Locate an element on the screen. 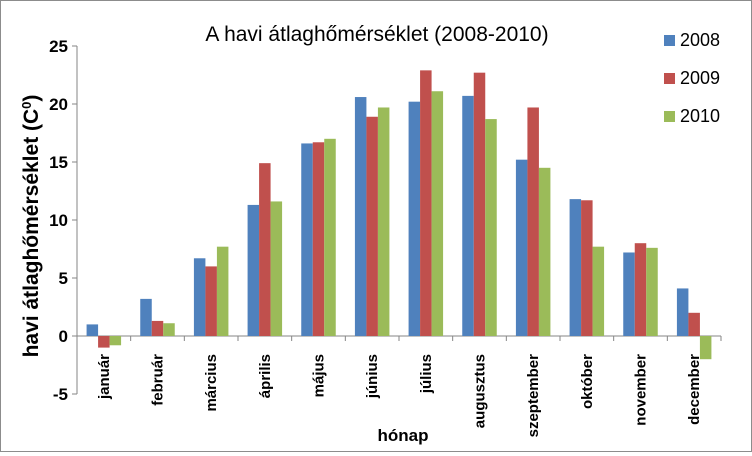 This screenshot has height=456, width=752. bar-2010-február is located at coordinates (169, 329).